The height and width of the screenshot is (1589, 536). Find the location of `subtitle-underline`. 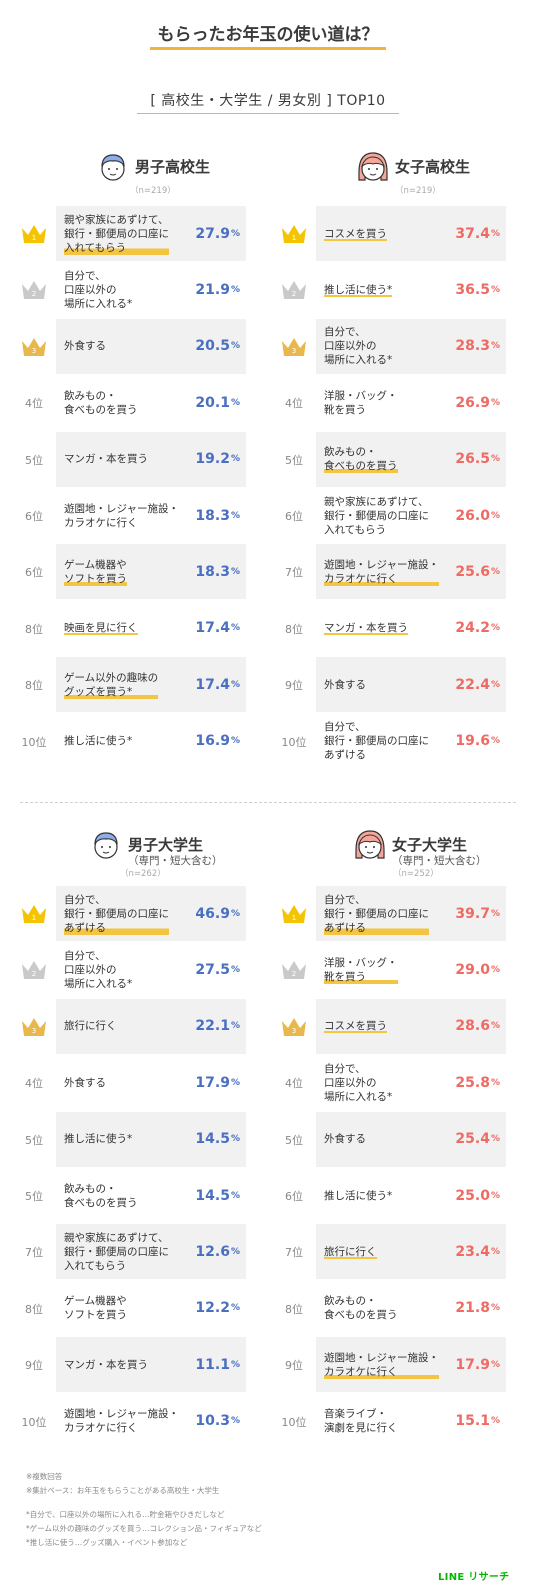

subtitle-underline is located at coordinates (268, 113).